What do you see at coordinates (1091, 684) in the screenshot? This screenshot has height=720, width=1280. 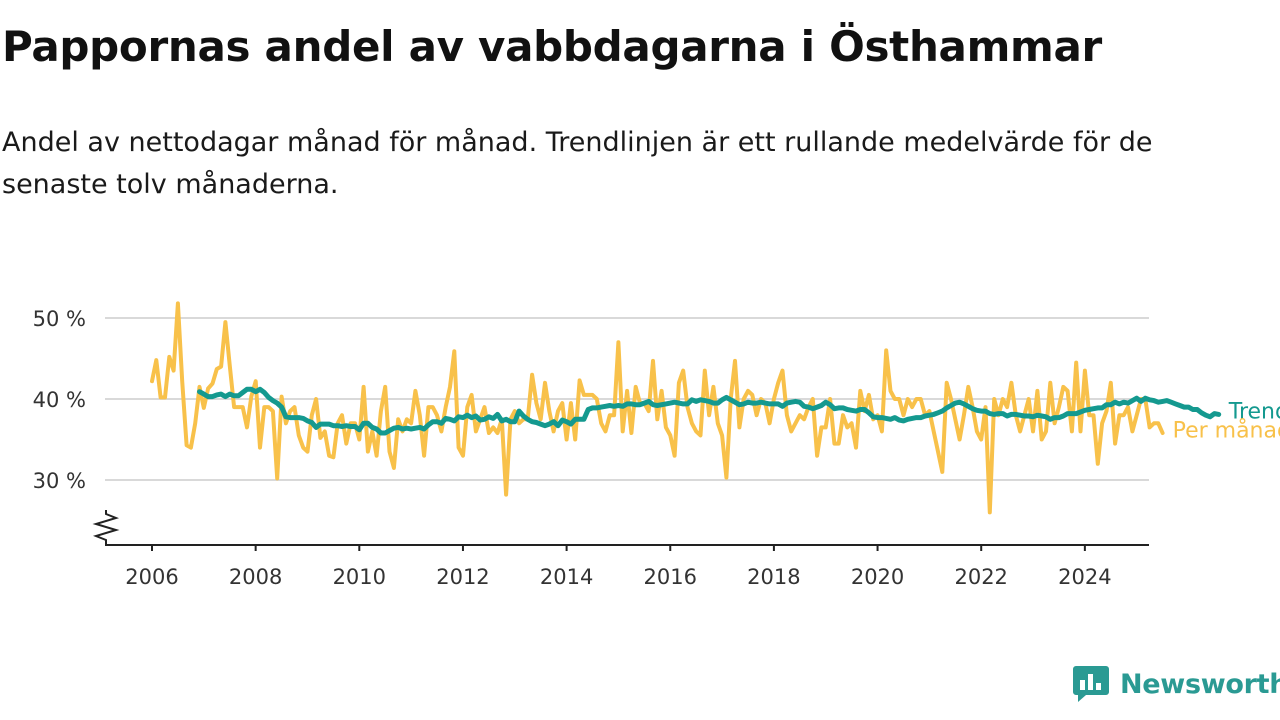 I see `bar-chart-logo-icon` at bounding box center [1091, 684].